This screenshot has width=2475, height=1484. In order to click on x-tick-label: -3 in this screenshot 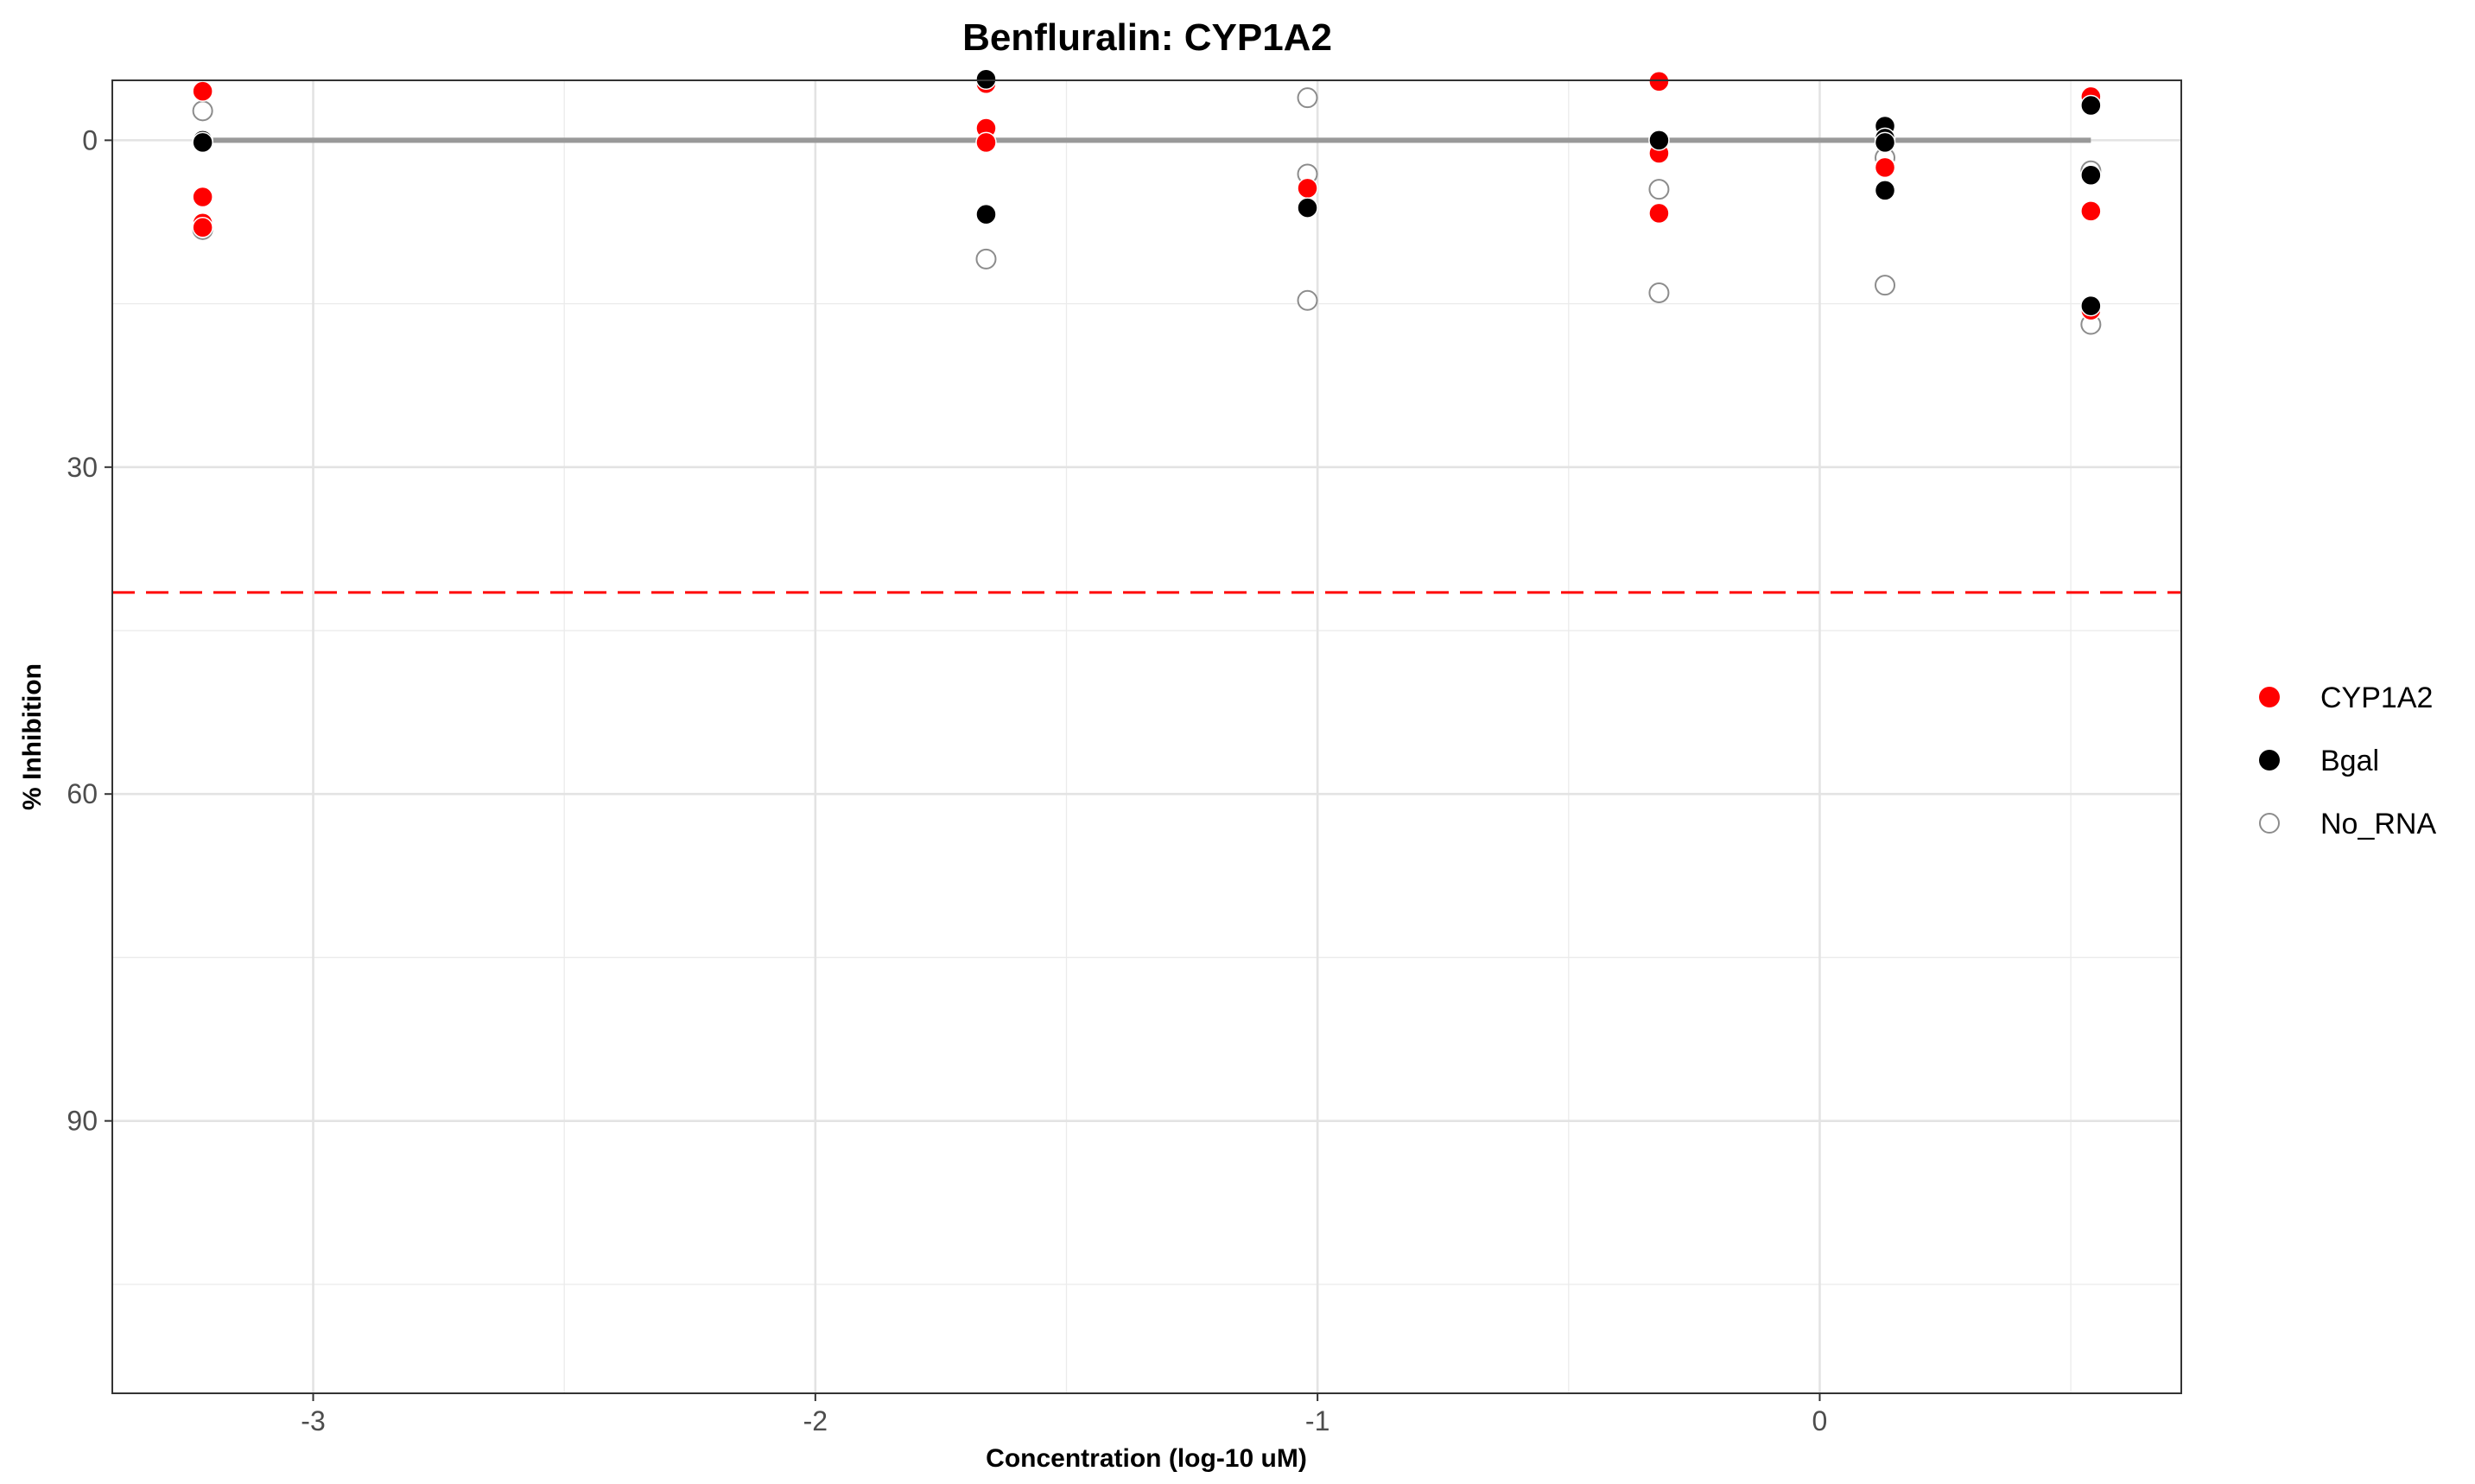, I will do `click(313, 1420)`.